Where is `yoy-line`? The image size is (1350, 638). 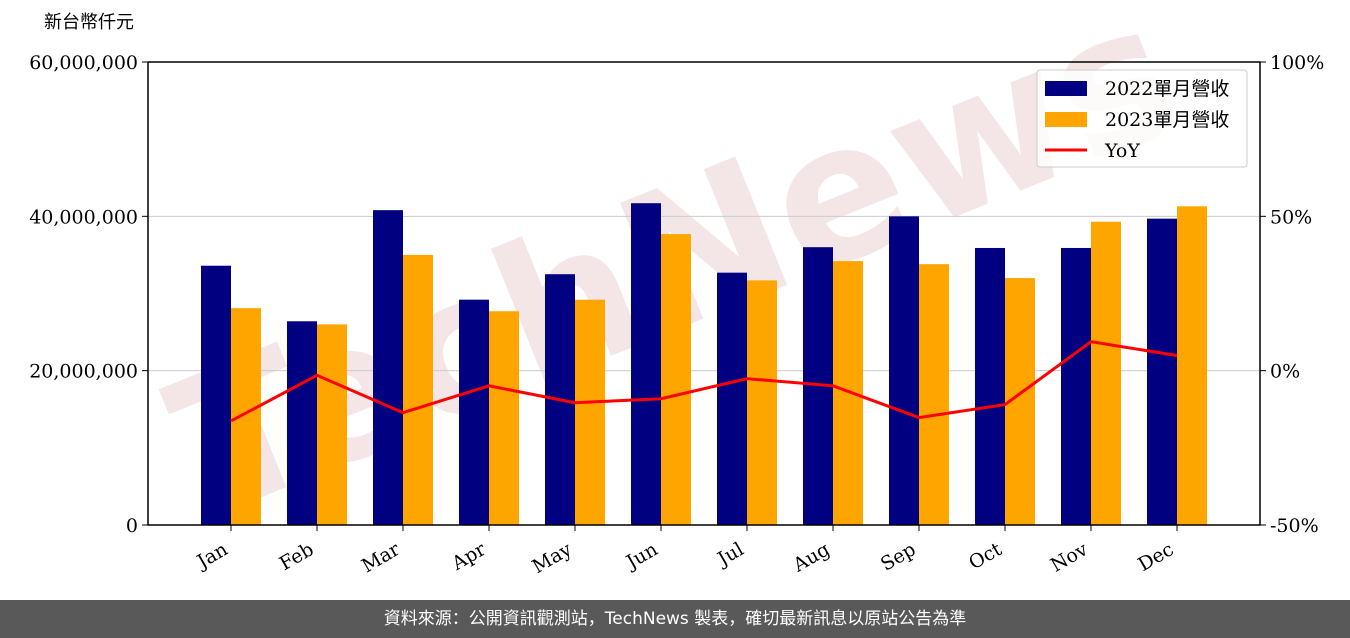
yoy-line is located at coordinates (704, 381).